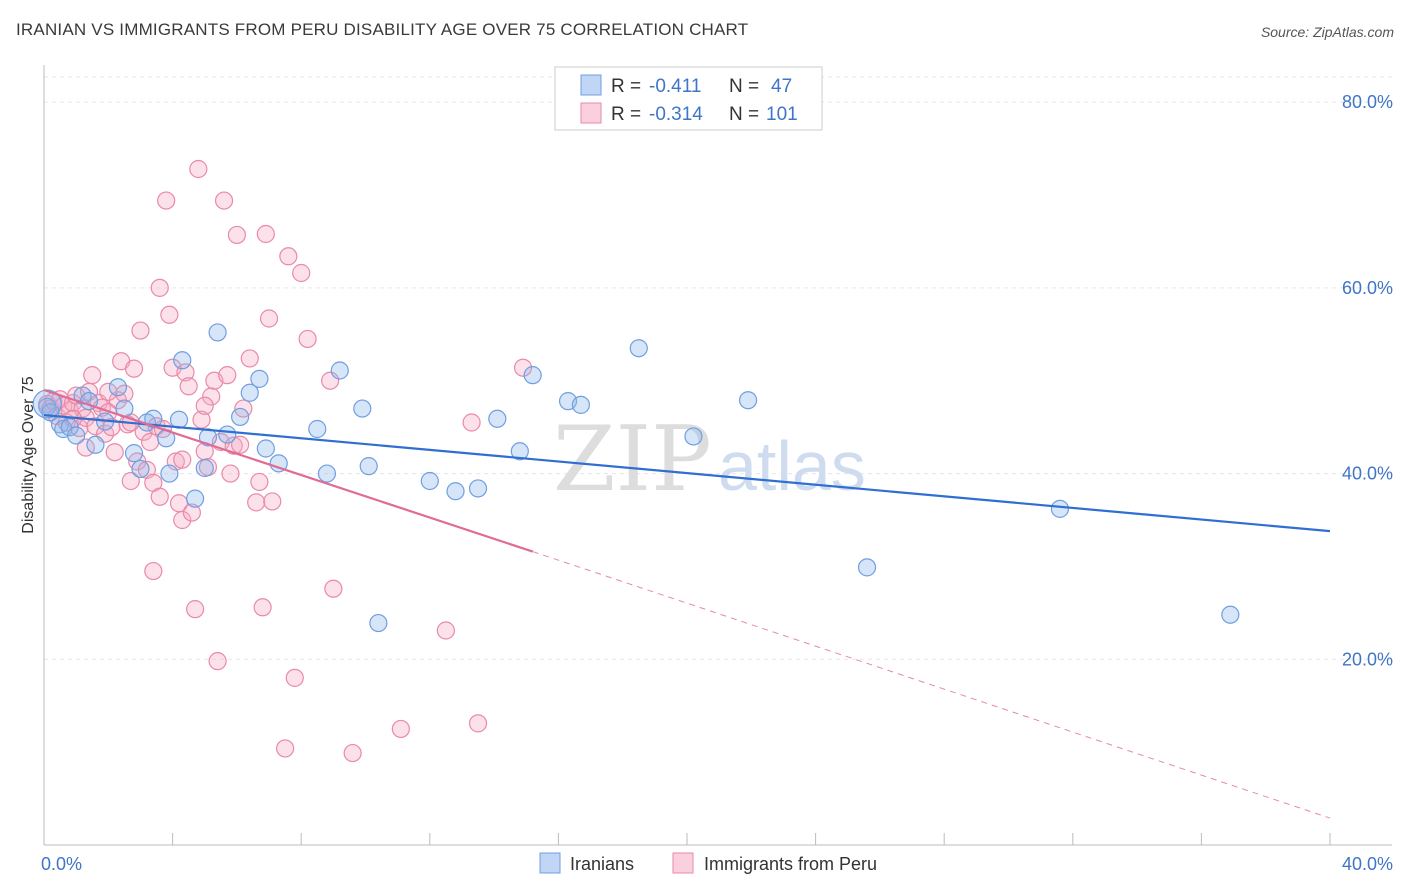  I want to click on legend-r-value-1: -0.411, so click(675, 86).